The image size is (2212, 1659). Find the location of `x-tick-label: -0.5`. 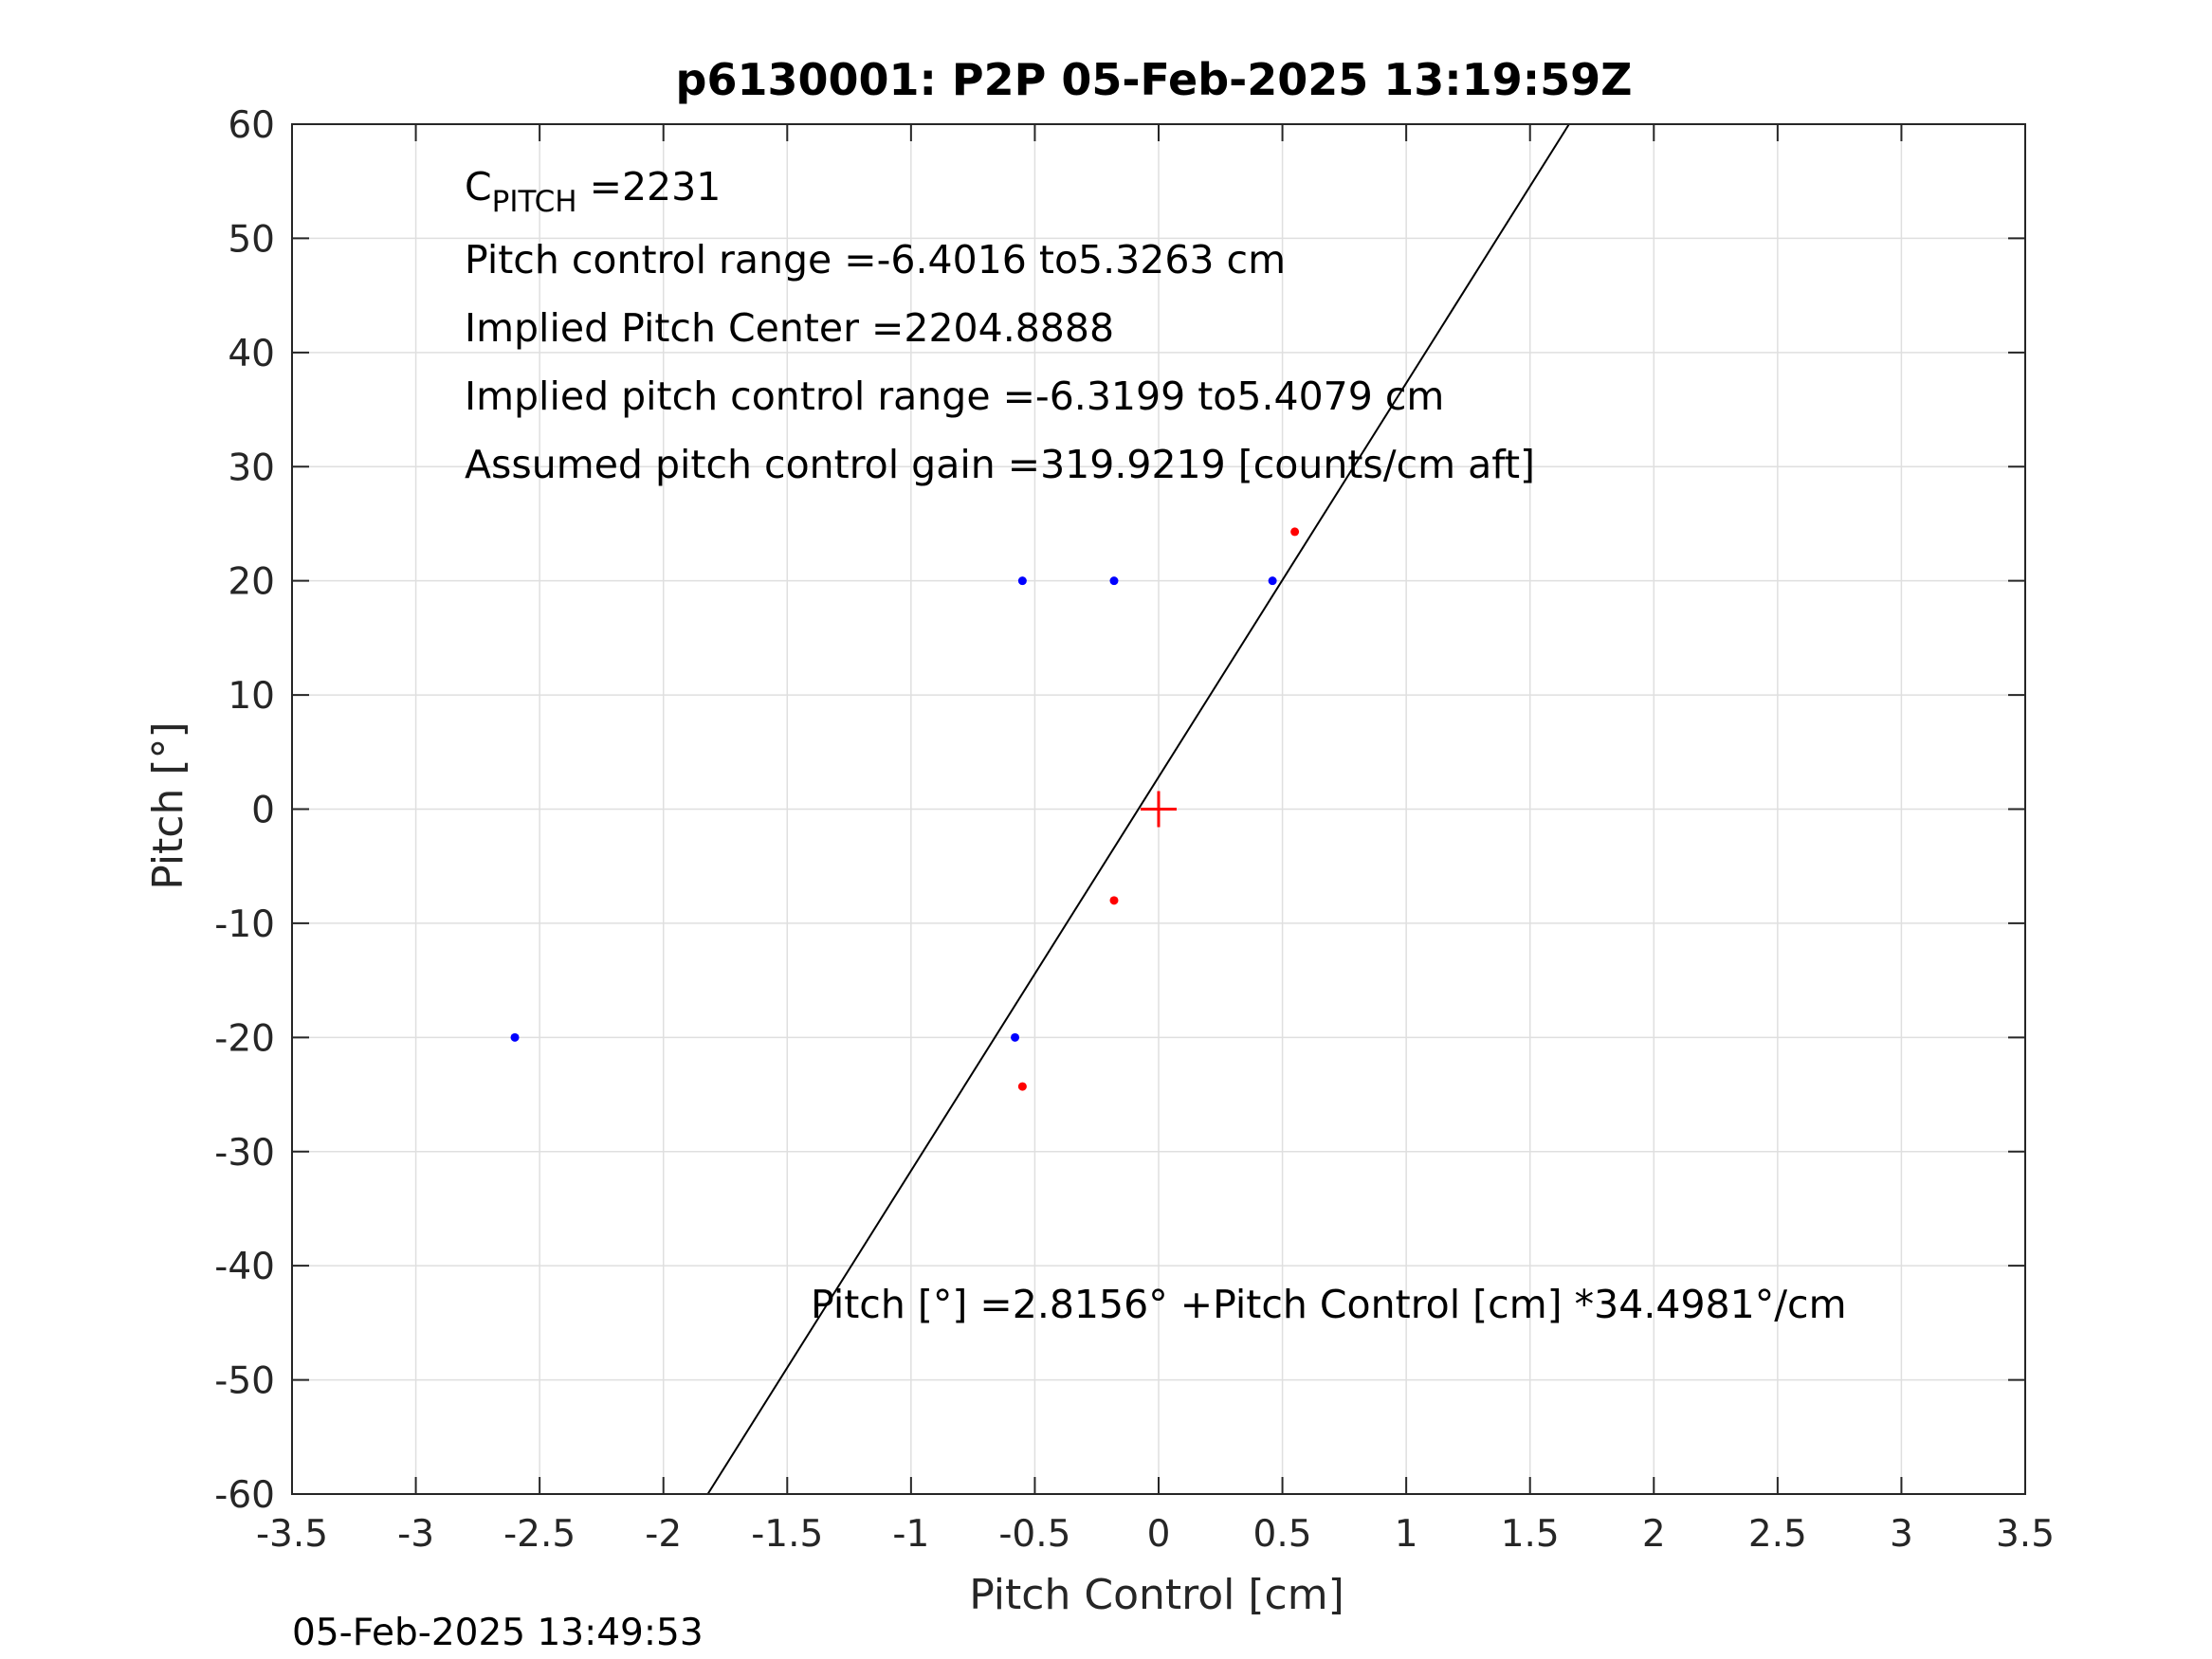

x-tick-label: -0.5 is located at coordinates (1034, 1534).